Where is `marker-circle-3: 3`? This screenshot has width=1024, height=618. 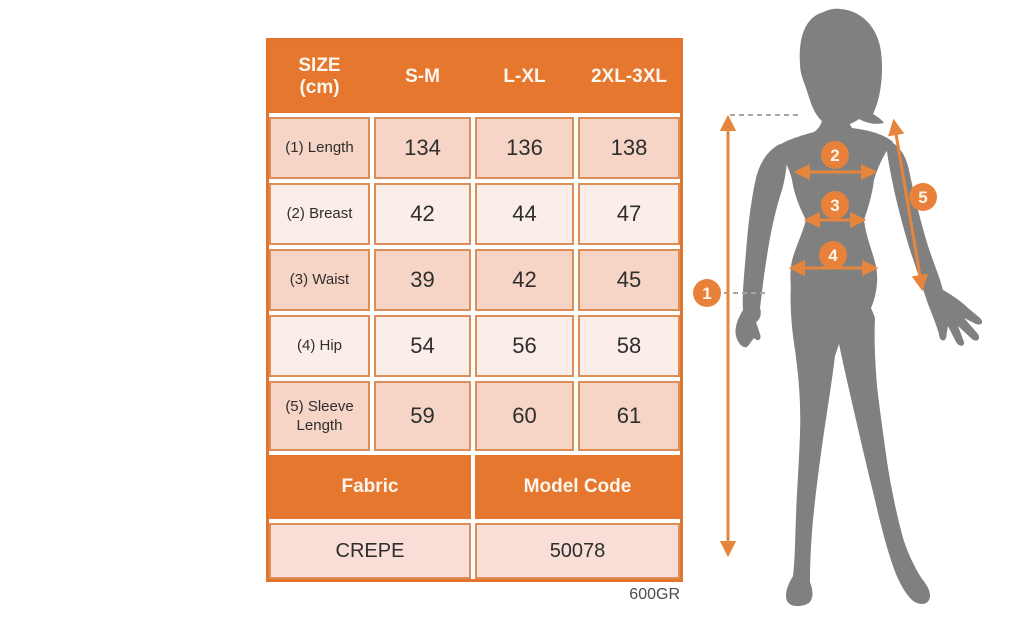 marker-circle-3: 3 is located at coordinates (835, 205).